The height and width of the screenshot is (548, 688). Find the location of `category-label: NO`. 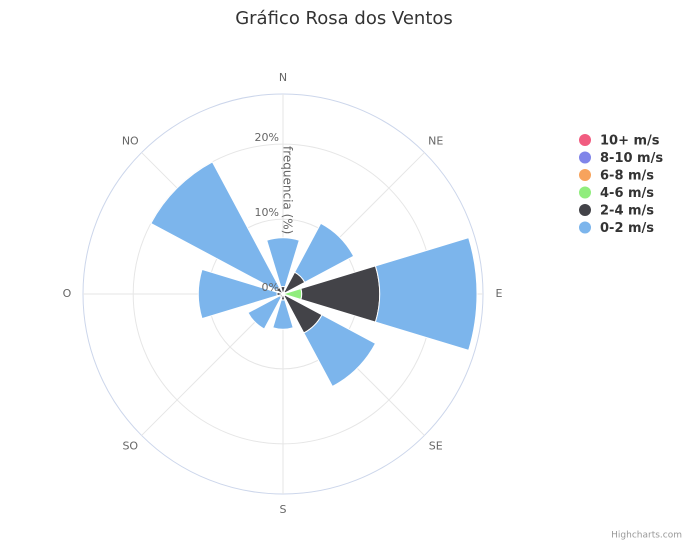

category-label: NO is located at coordinates (130, 140).